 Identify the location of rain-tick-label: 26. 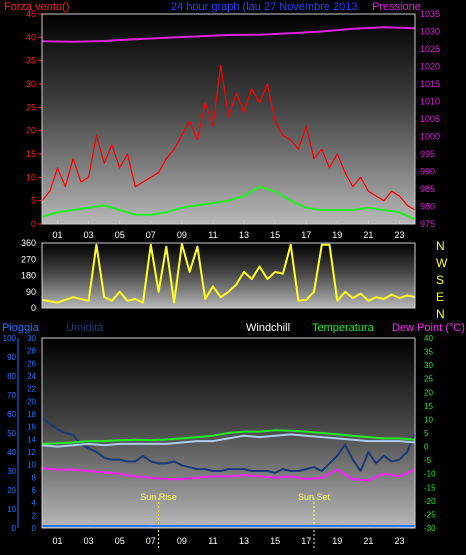
(31, 363).